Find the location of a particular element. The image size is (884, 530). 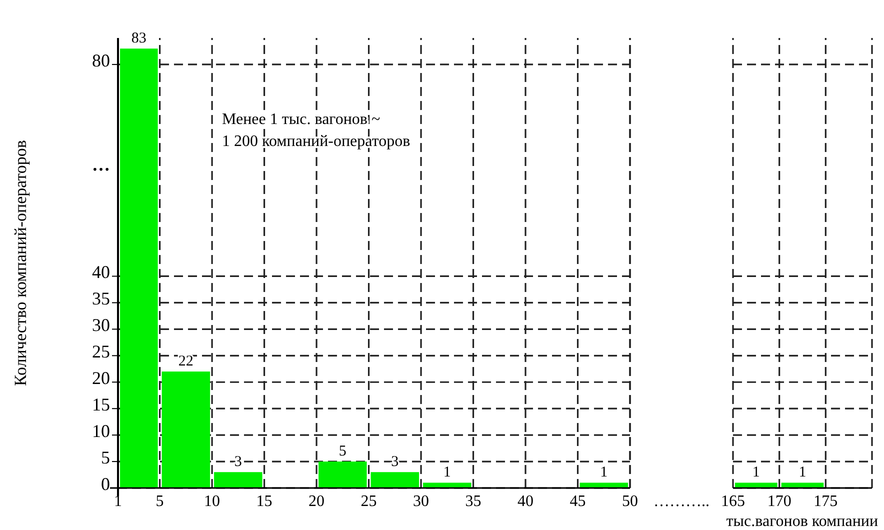

x-tick-label: 45 is located at coordinates (578, 501).